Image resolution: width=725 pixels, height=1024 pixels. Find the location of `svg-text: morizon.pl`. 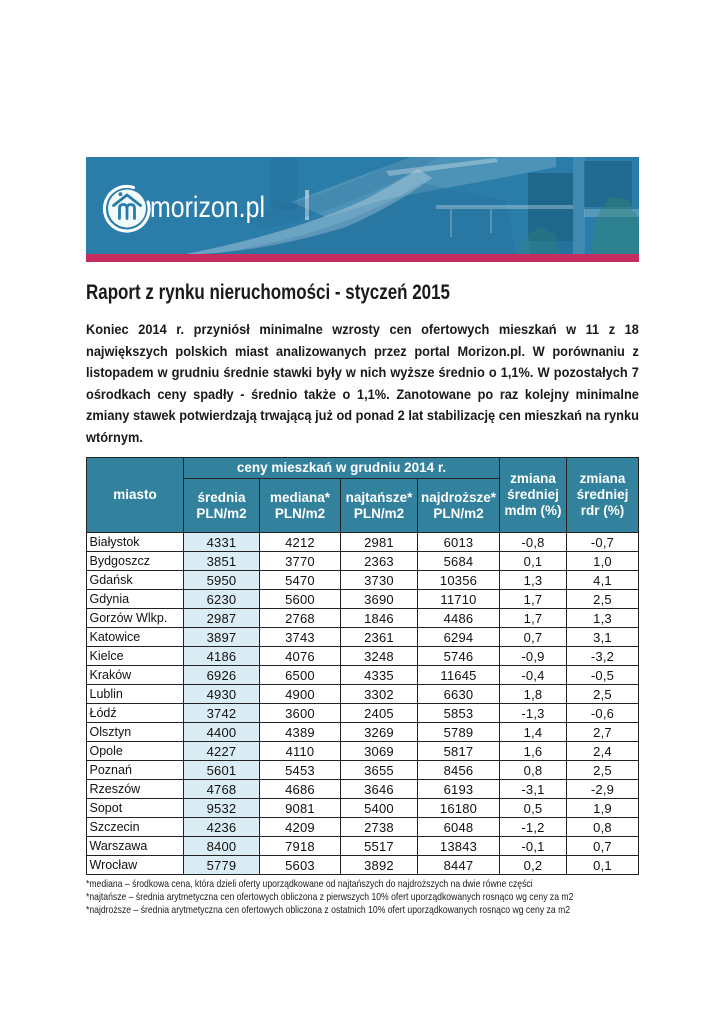

svg-text: morizon.pl is located at coordinates (207, 207).